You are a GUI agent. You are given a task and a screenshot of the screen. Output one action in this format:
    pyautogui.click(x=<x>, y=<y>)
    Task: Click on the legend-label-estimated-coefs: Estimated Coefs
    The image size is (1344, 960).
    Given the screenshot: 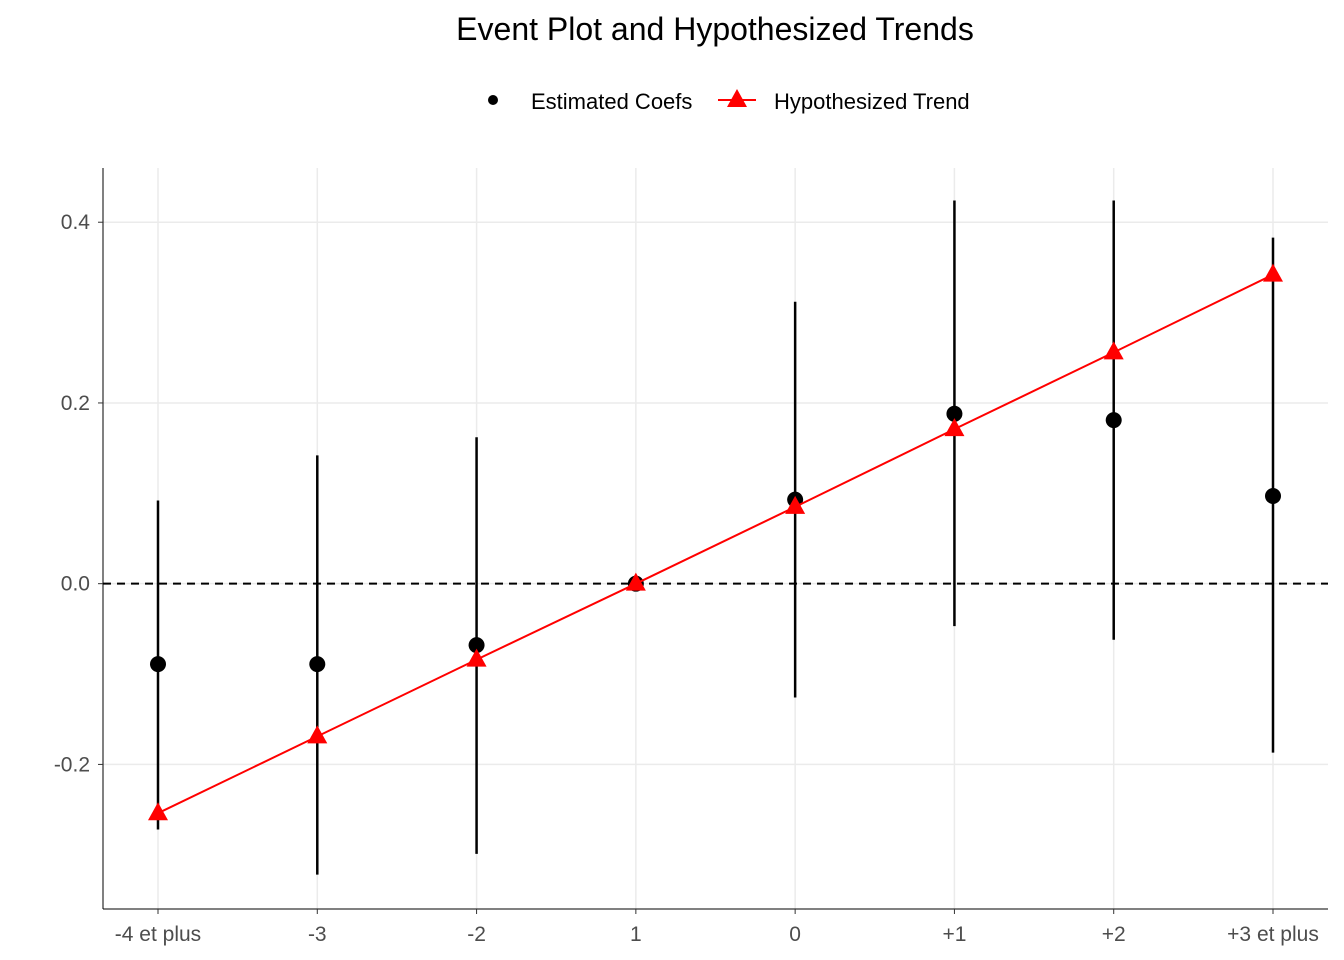 What is the action you would take?
    pyautogui.click(x=611, y=101)
    